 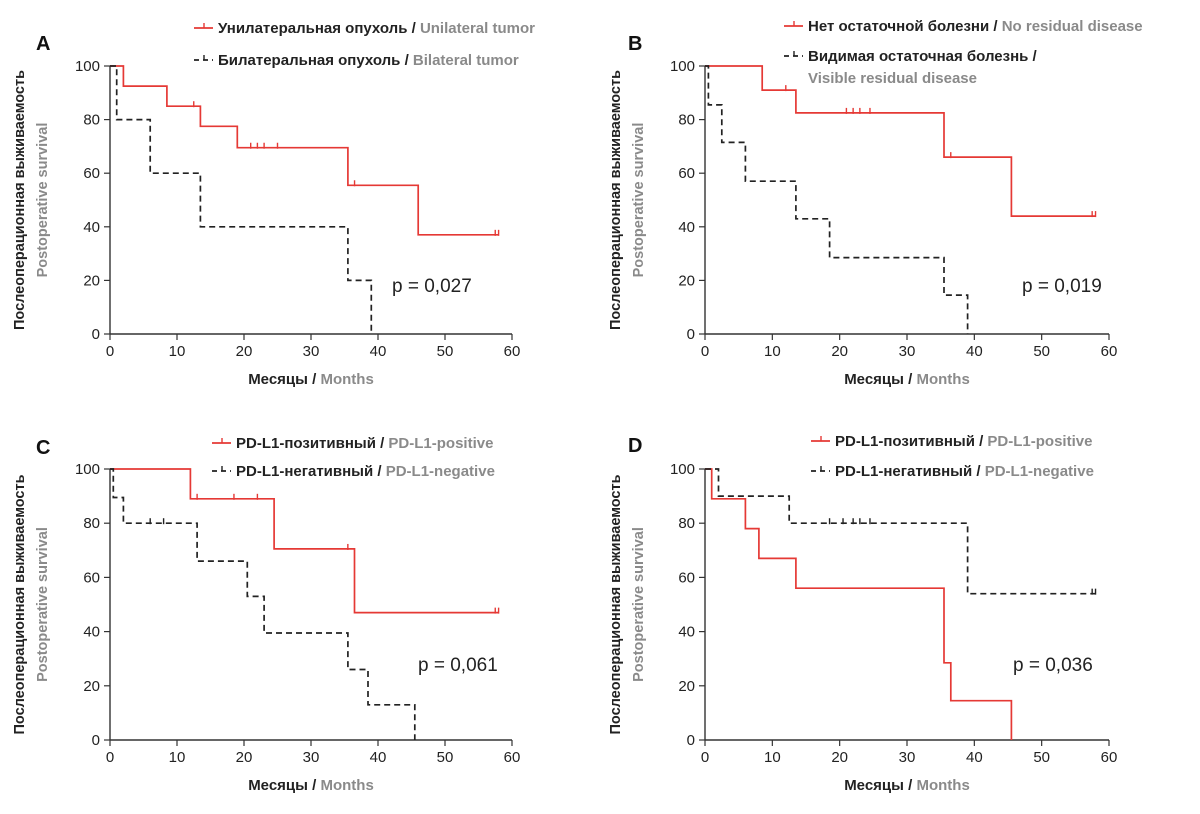 What do you see at coordinates (1062, 286) in the screenshot?
I see `p-value-label: p = 0,019` at bounding box center [1062, 286].